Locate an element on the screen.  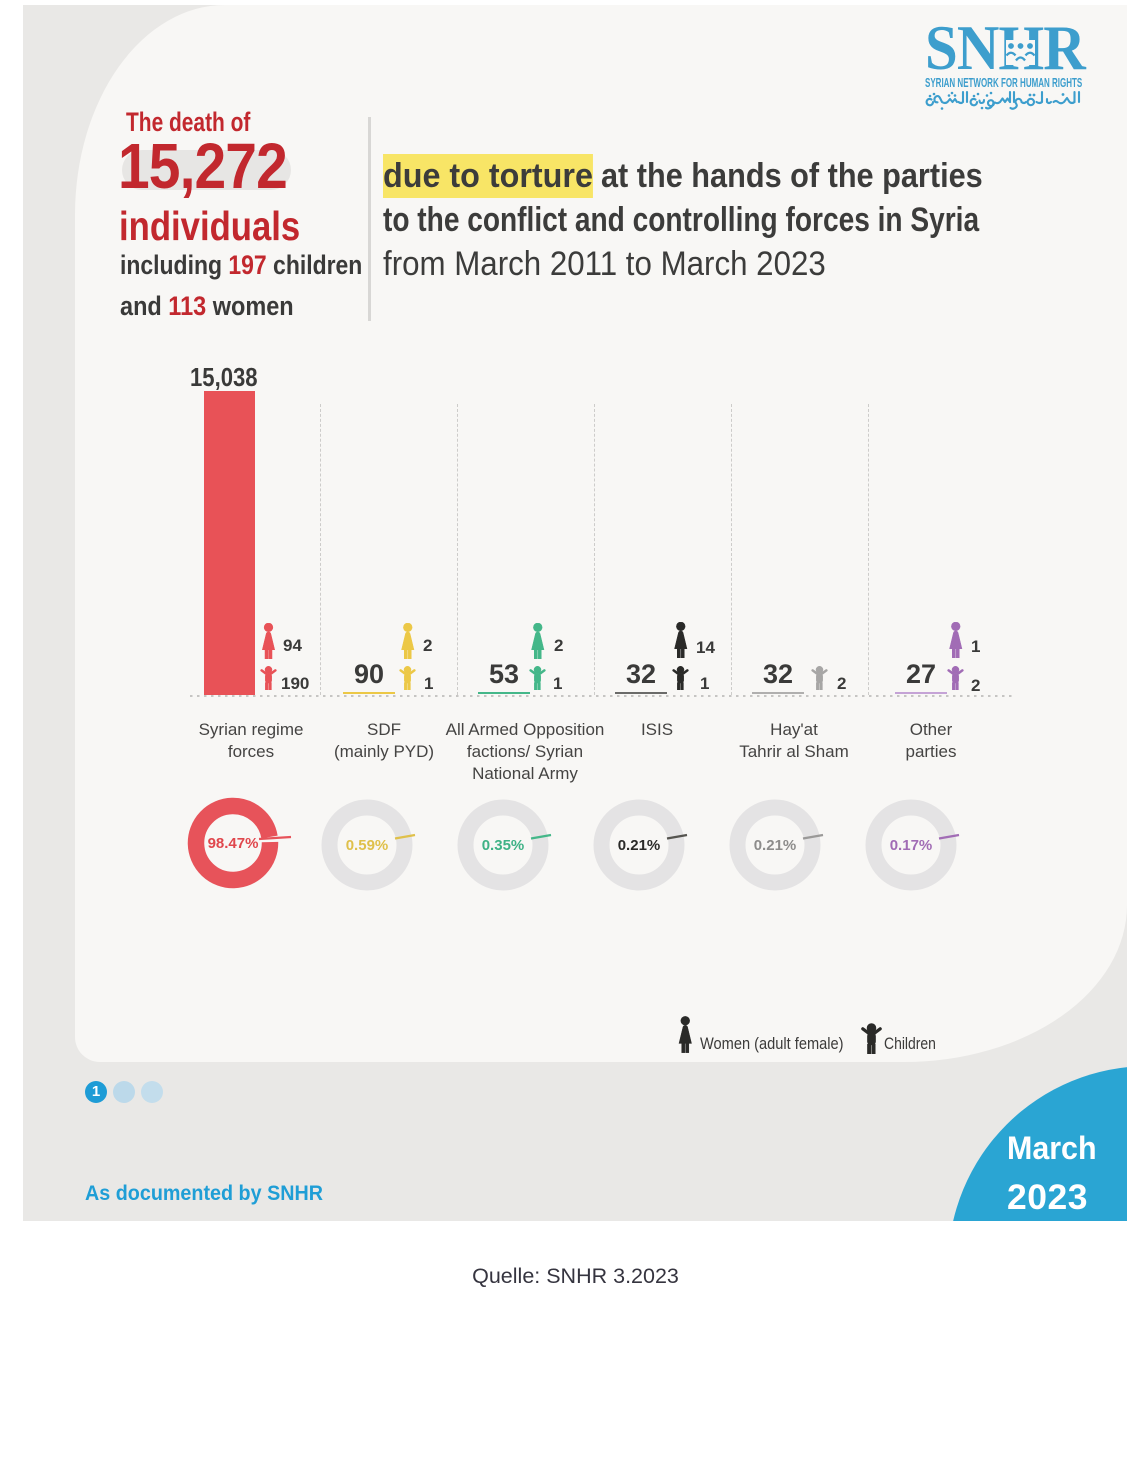
svg-text: 0.59% is located at coordinates (367, 845).